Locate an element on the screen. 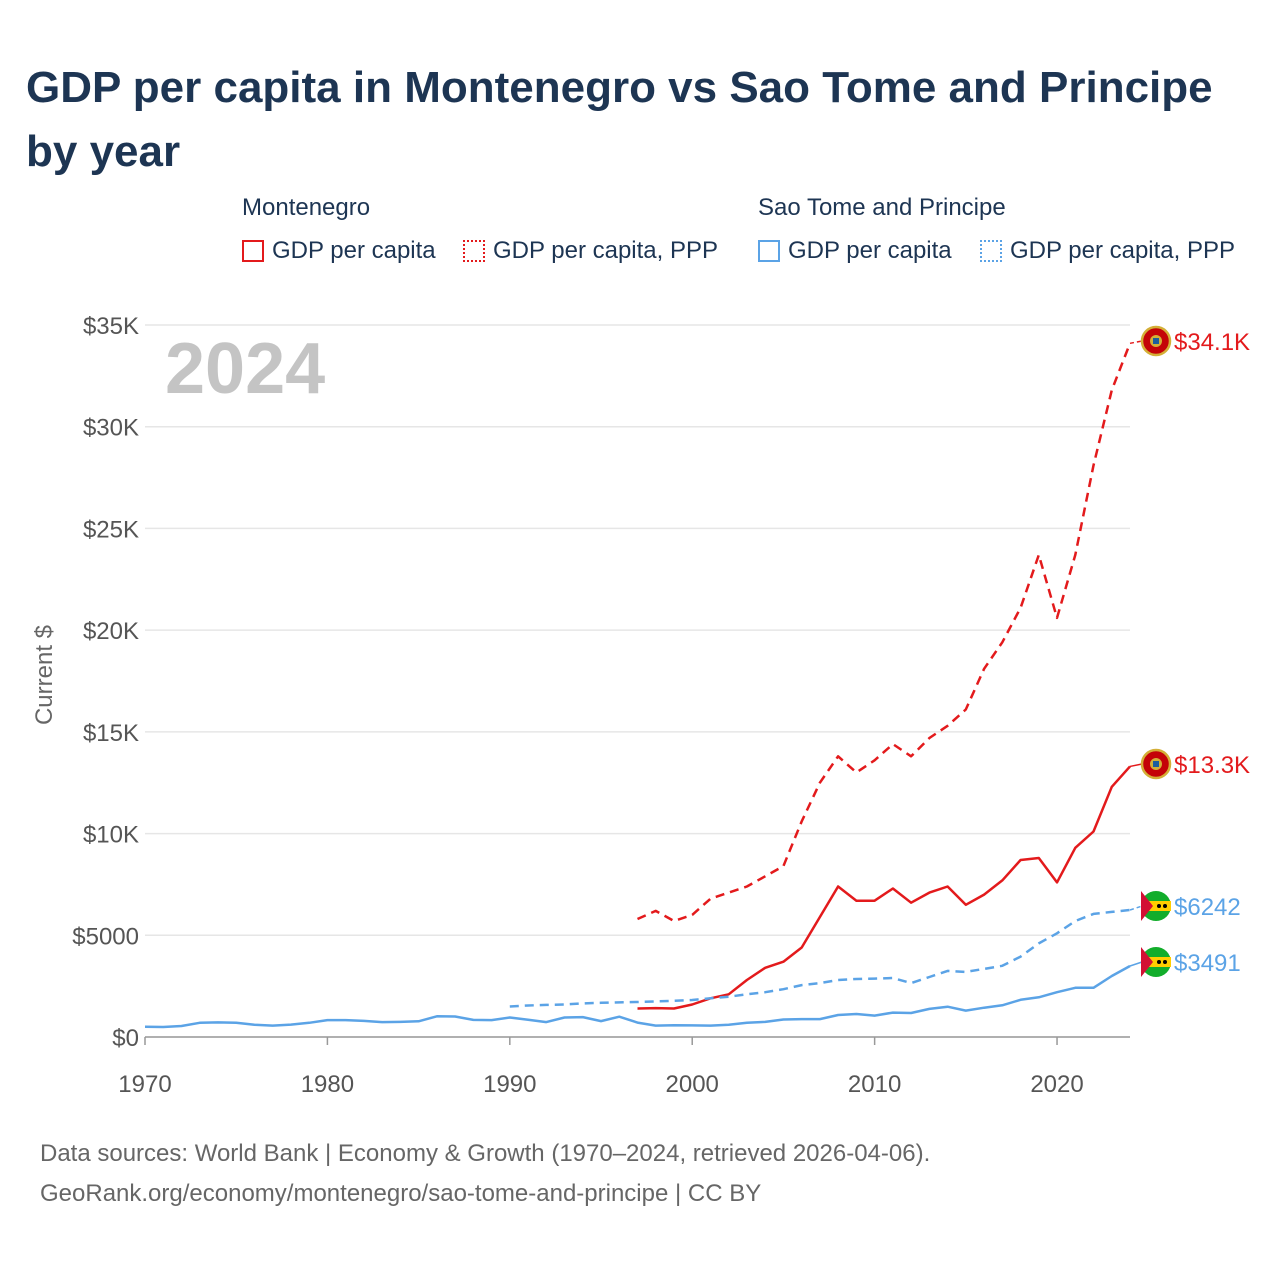  legend-item-montenegro-gdp: GDP per capita is located at coordinates (339, 251).